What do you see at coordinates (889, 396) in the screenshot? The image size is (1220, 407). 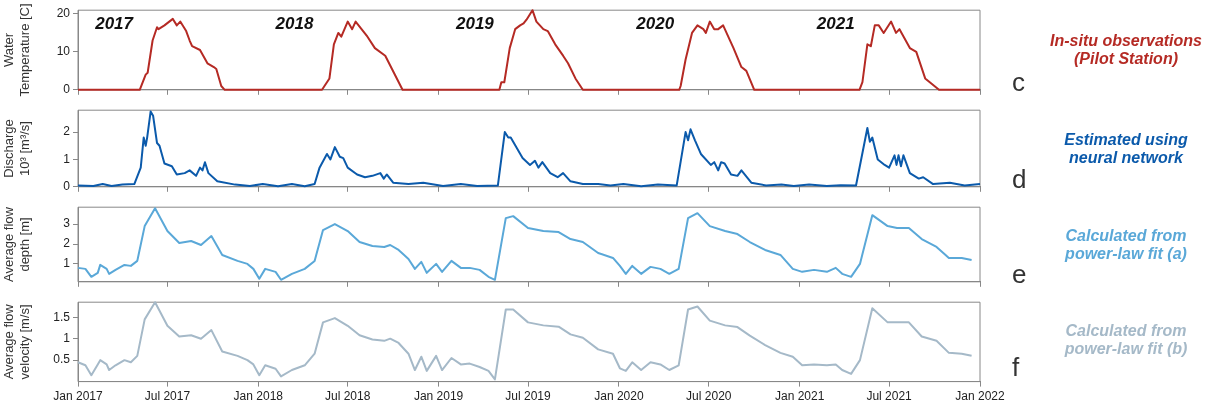 I see `x-tick-label: Jul 2021` at bounding box center [889, 396].